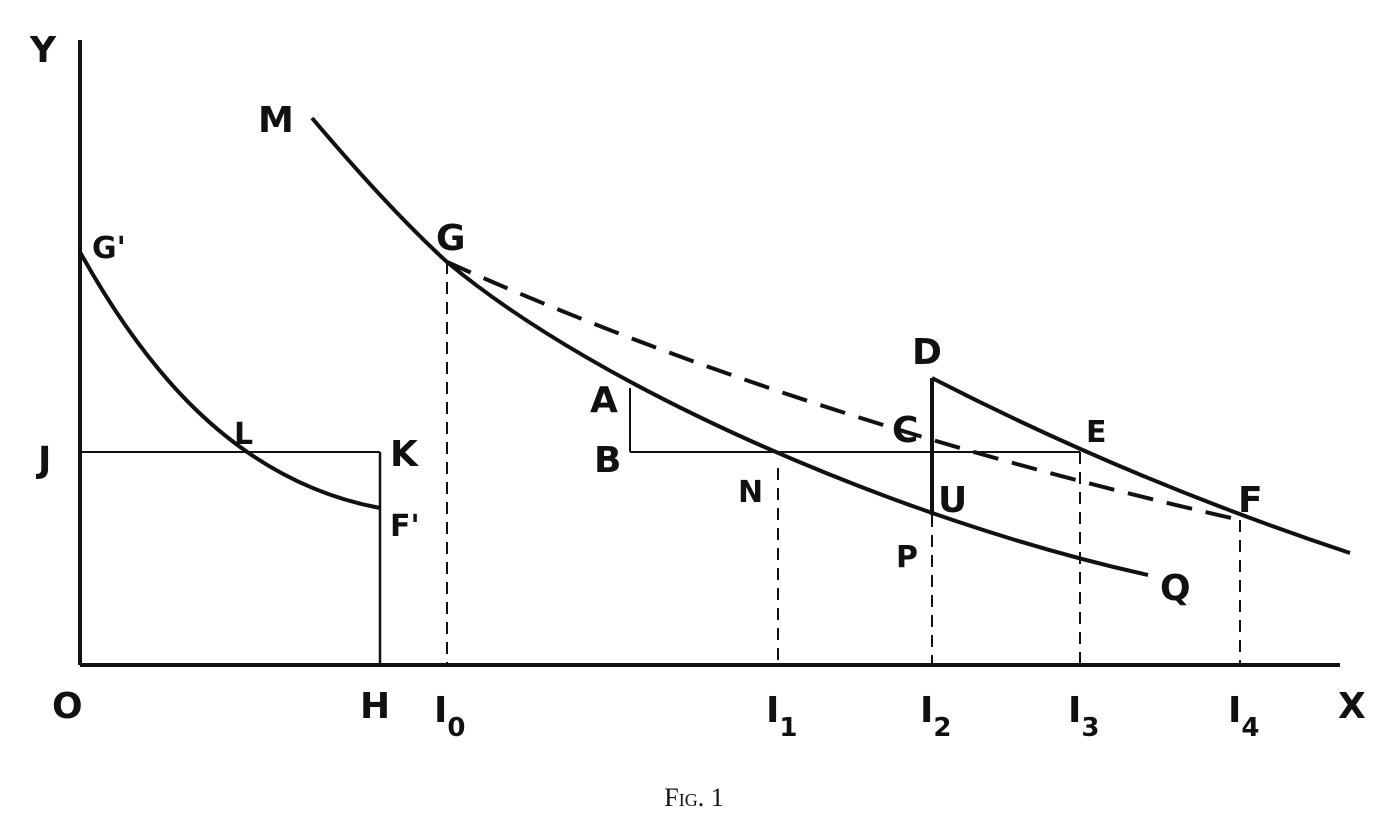 The image size is (1388, 824). Describe the element at coordinates (243, 434) in the screenshot. I see `label: L` at that location.